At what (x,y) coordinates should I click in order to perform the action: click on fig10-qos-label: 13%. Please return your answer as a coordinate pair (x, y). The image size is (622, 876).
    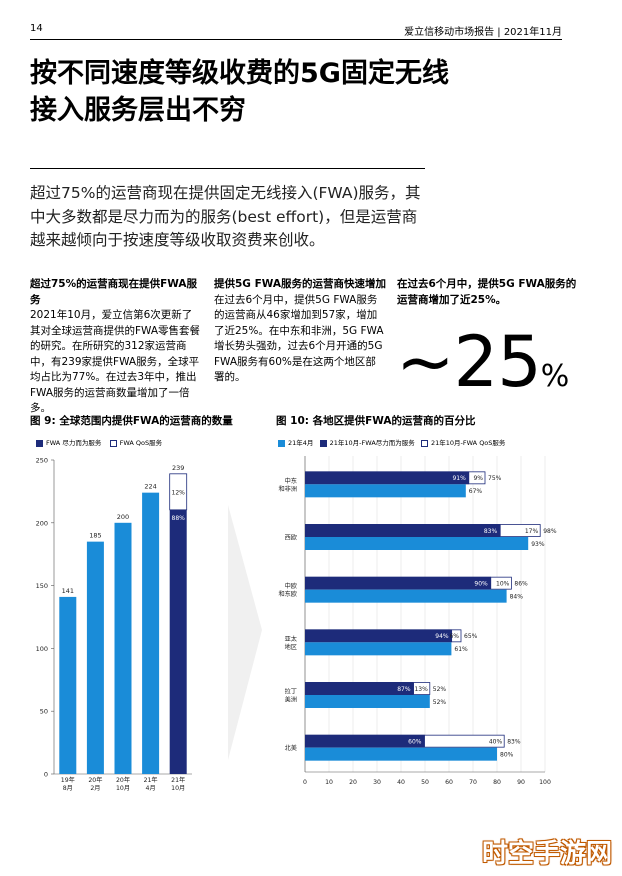
    Looking at the image, I should click on (421, 689).